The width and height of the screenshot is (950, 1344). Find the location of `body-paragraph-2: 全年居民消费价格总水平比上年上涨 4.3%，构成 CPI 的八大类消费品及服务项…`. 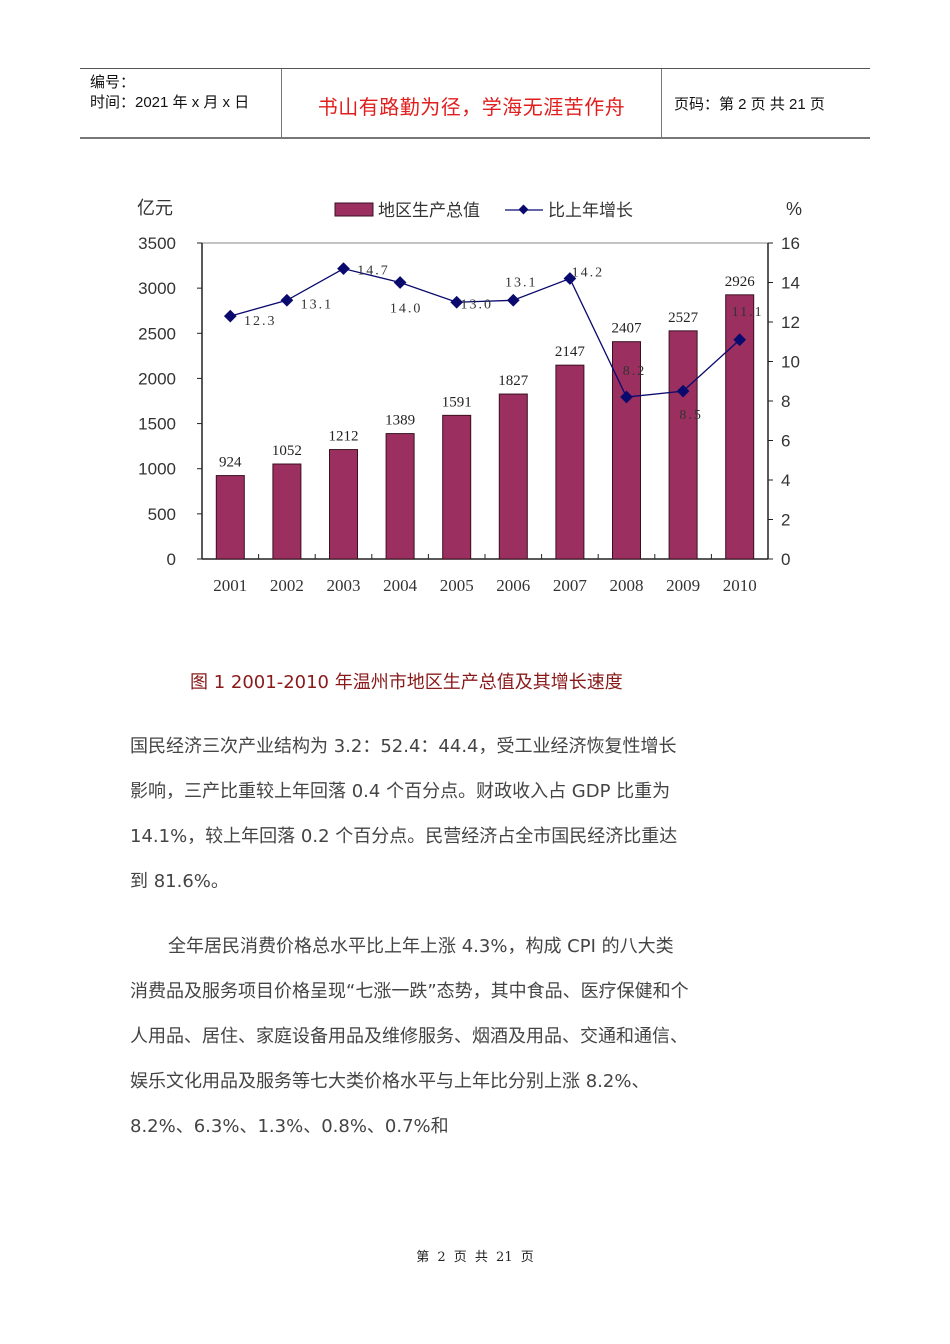

body-paragraph-2: 全年居民消费价格总水平比上年上涨 4.3%，构成 CPI 的八大类消费品及服务项… is located at coordinates (409, 1036).